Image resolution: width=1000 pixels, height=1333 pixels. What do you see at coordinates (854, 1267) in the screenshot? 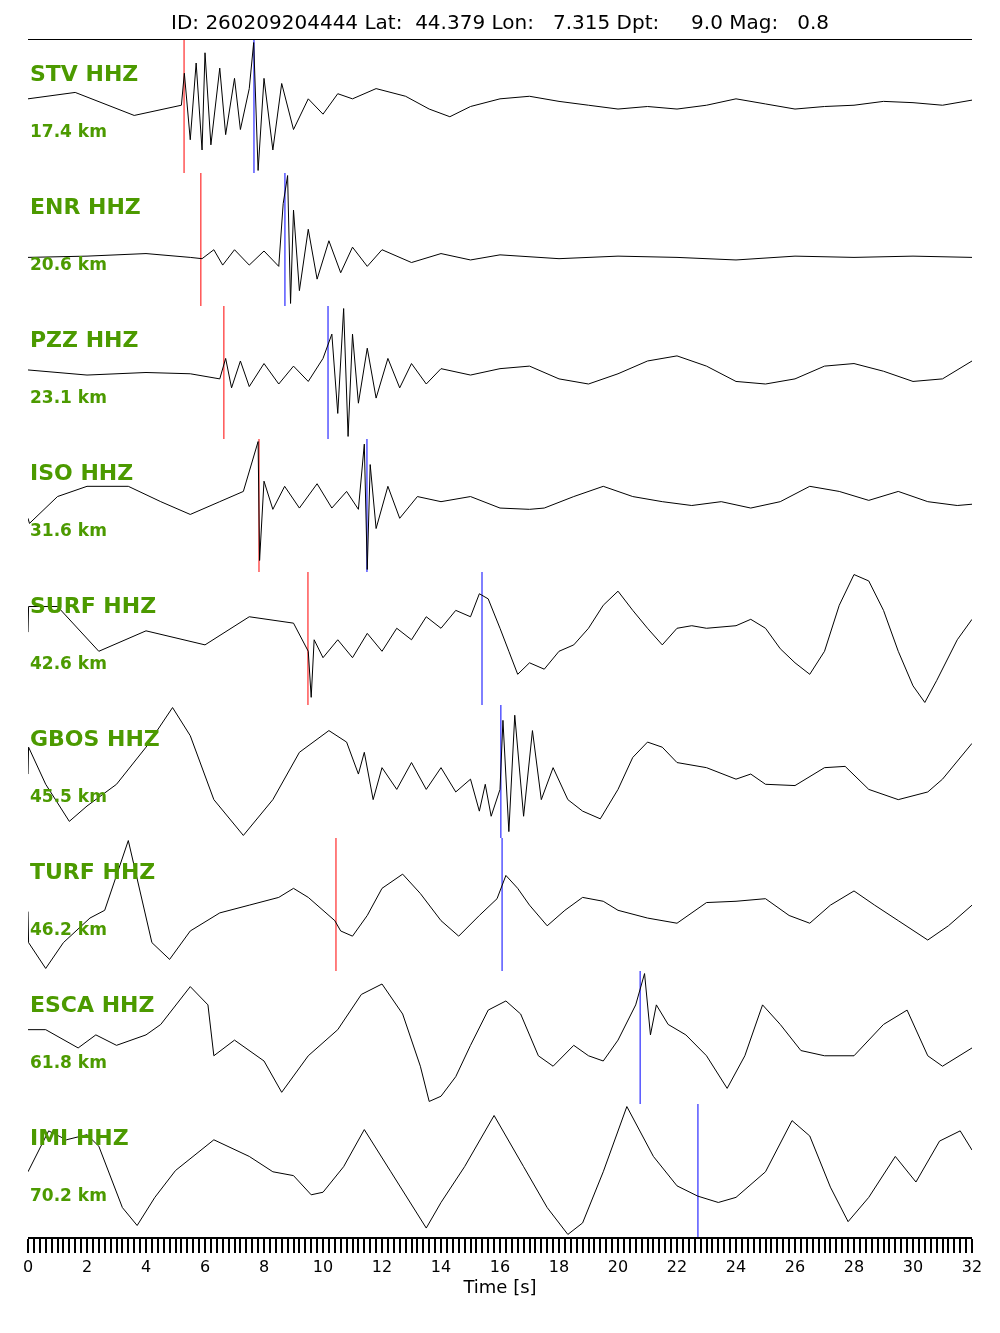
I see `x-tick-label: 28` at bounding box center [854, 1267].